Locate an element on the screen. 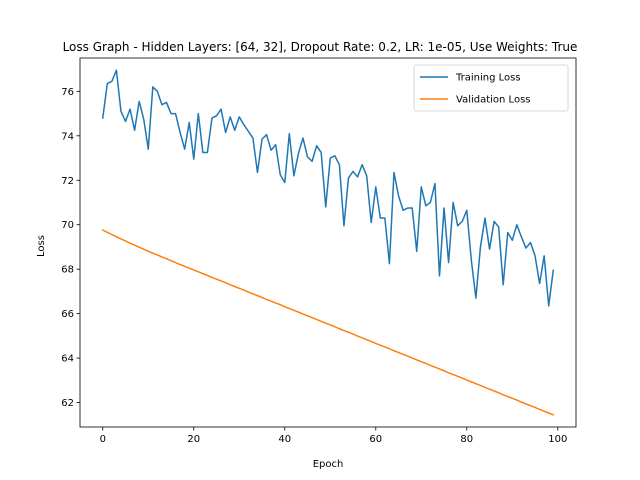  legend-label-validation-loss: Validation Loss is located at coordinates (493, 100).